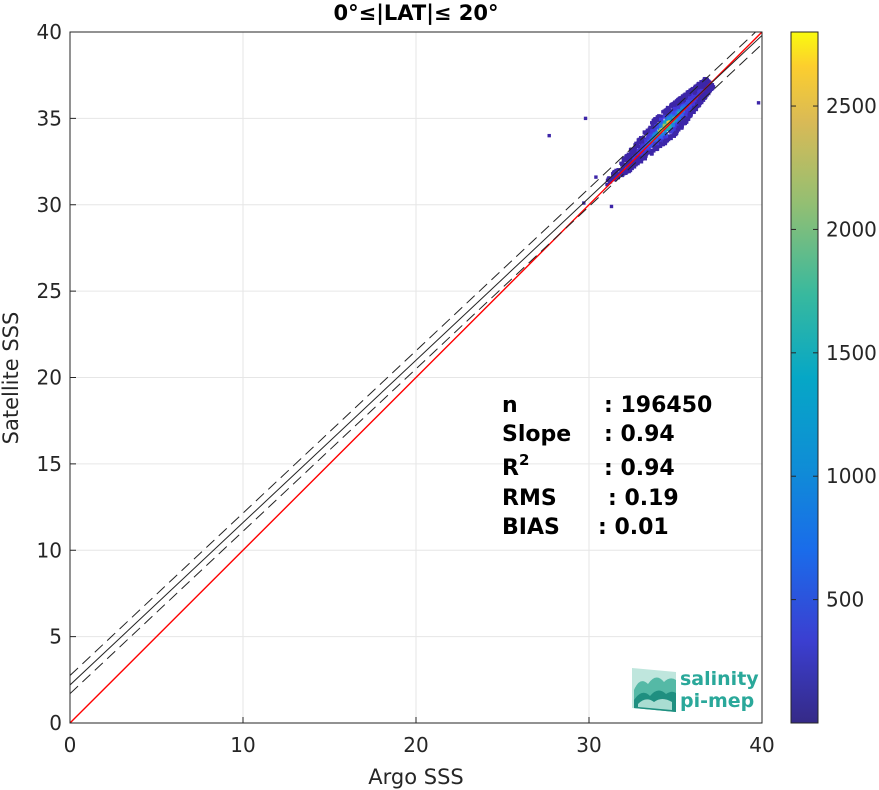 This screenshot has height=790, width=879. Describe the element at coordinates (529, 498) in the screenshot. I see `stat-label: RMS` at that location.